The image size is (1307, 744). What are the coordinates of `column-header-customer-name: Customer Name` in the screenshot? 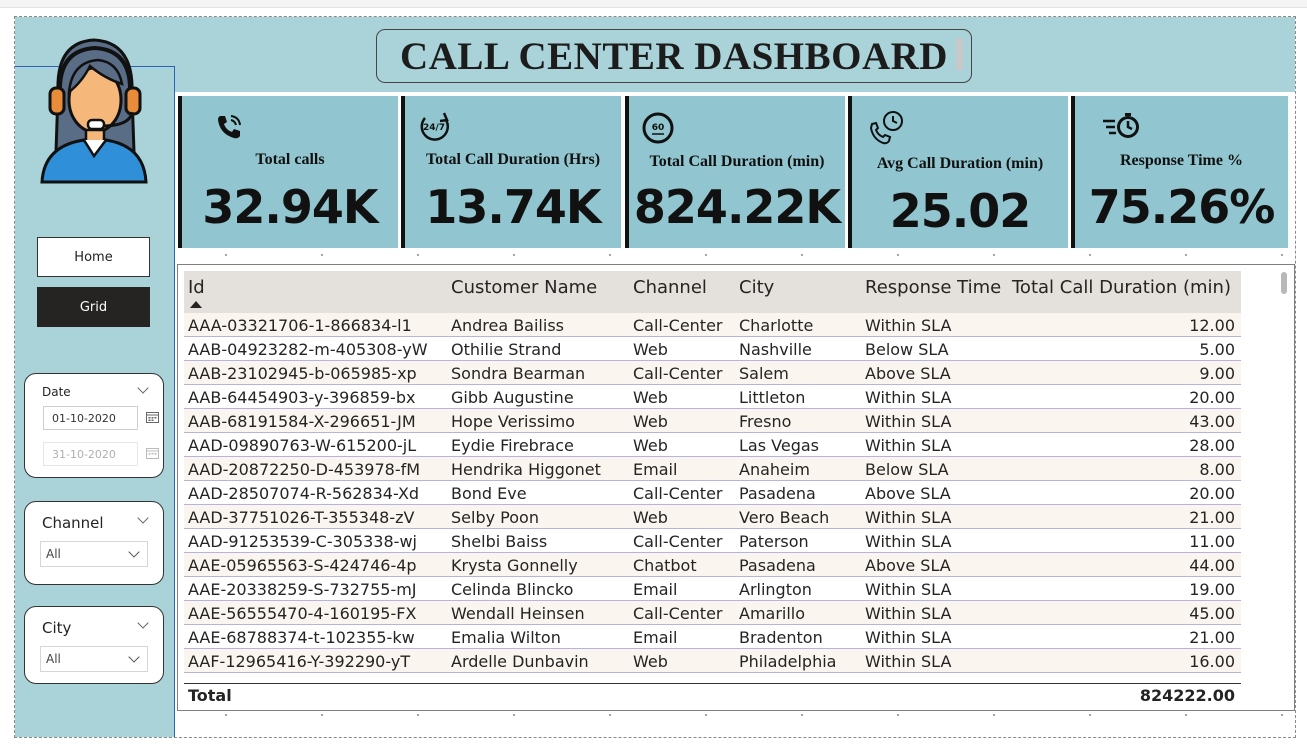 It's located at (524, 287).